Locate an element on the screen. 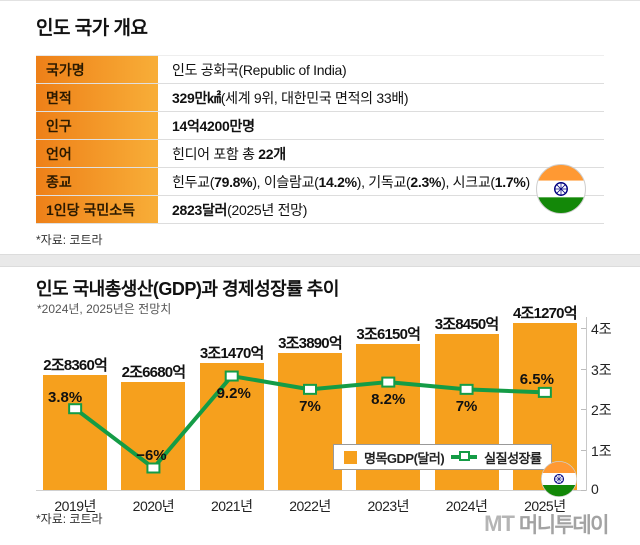 Image resolution: width=640 pixels, height=545 pixels. value-text: ), 이슬람교( is located at coordinates (285, 181).